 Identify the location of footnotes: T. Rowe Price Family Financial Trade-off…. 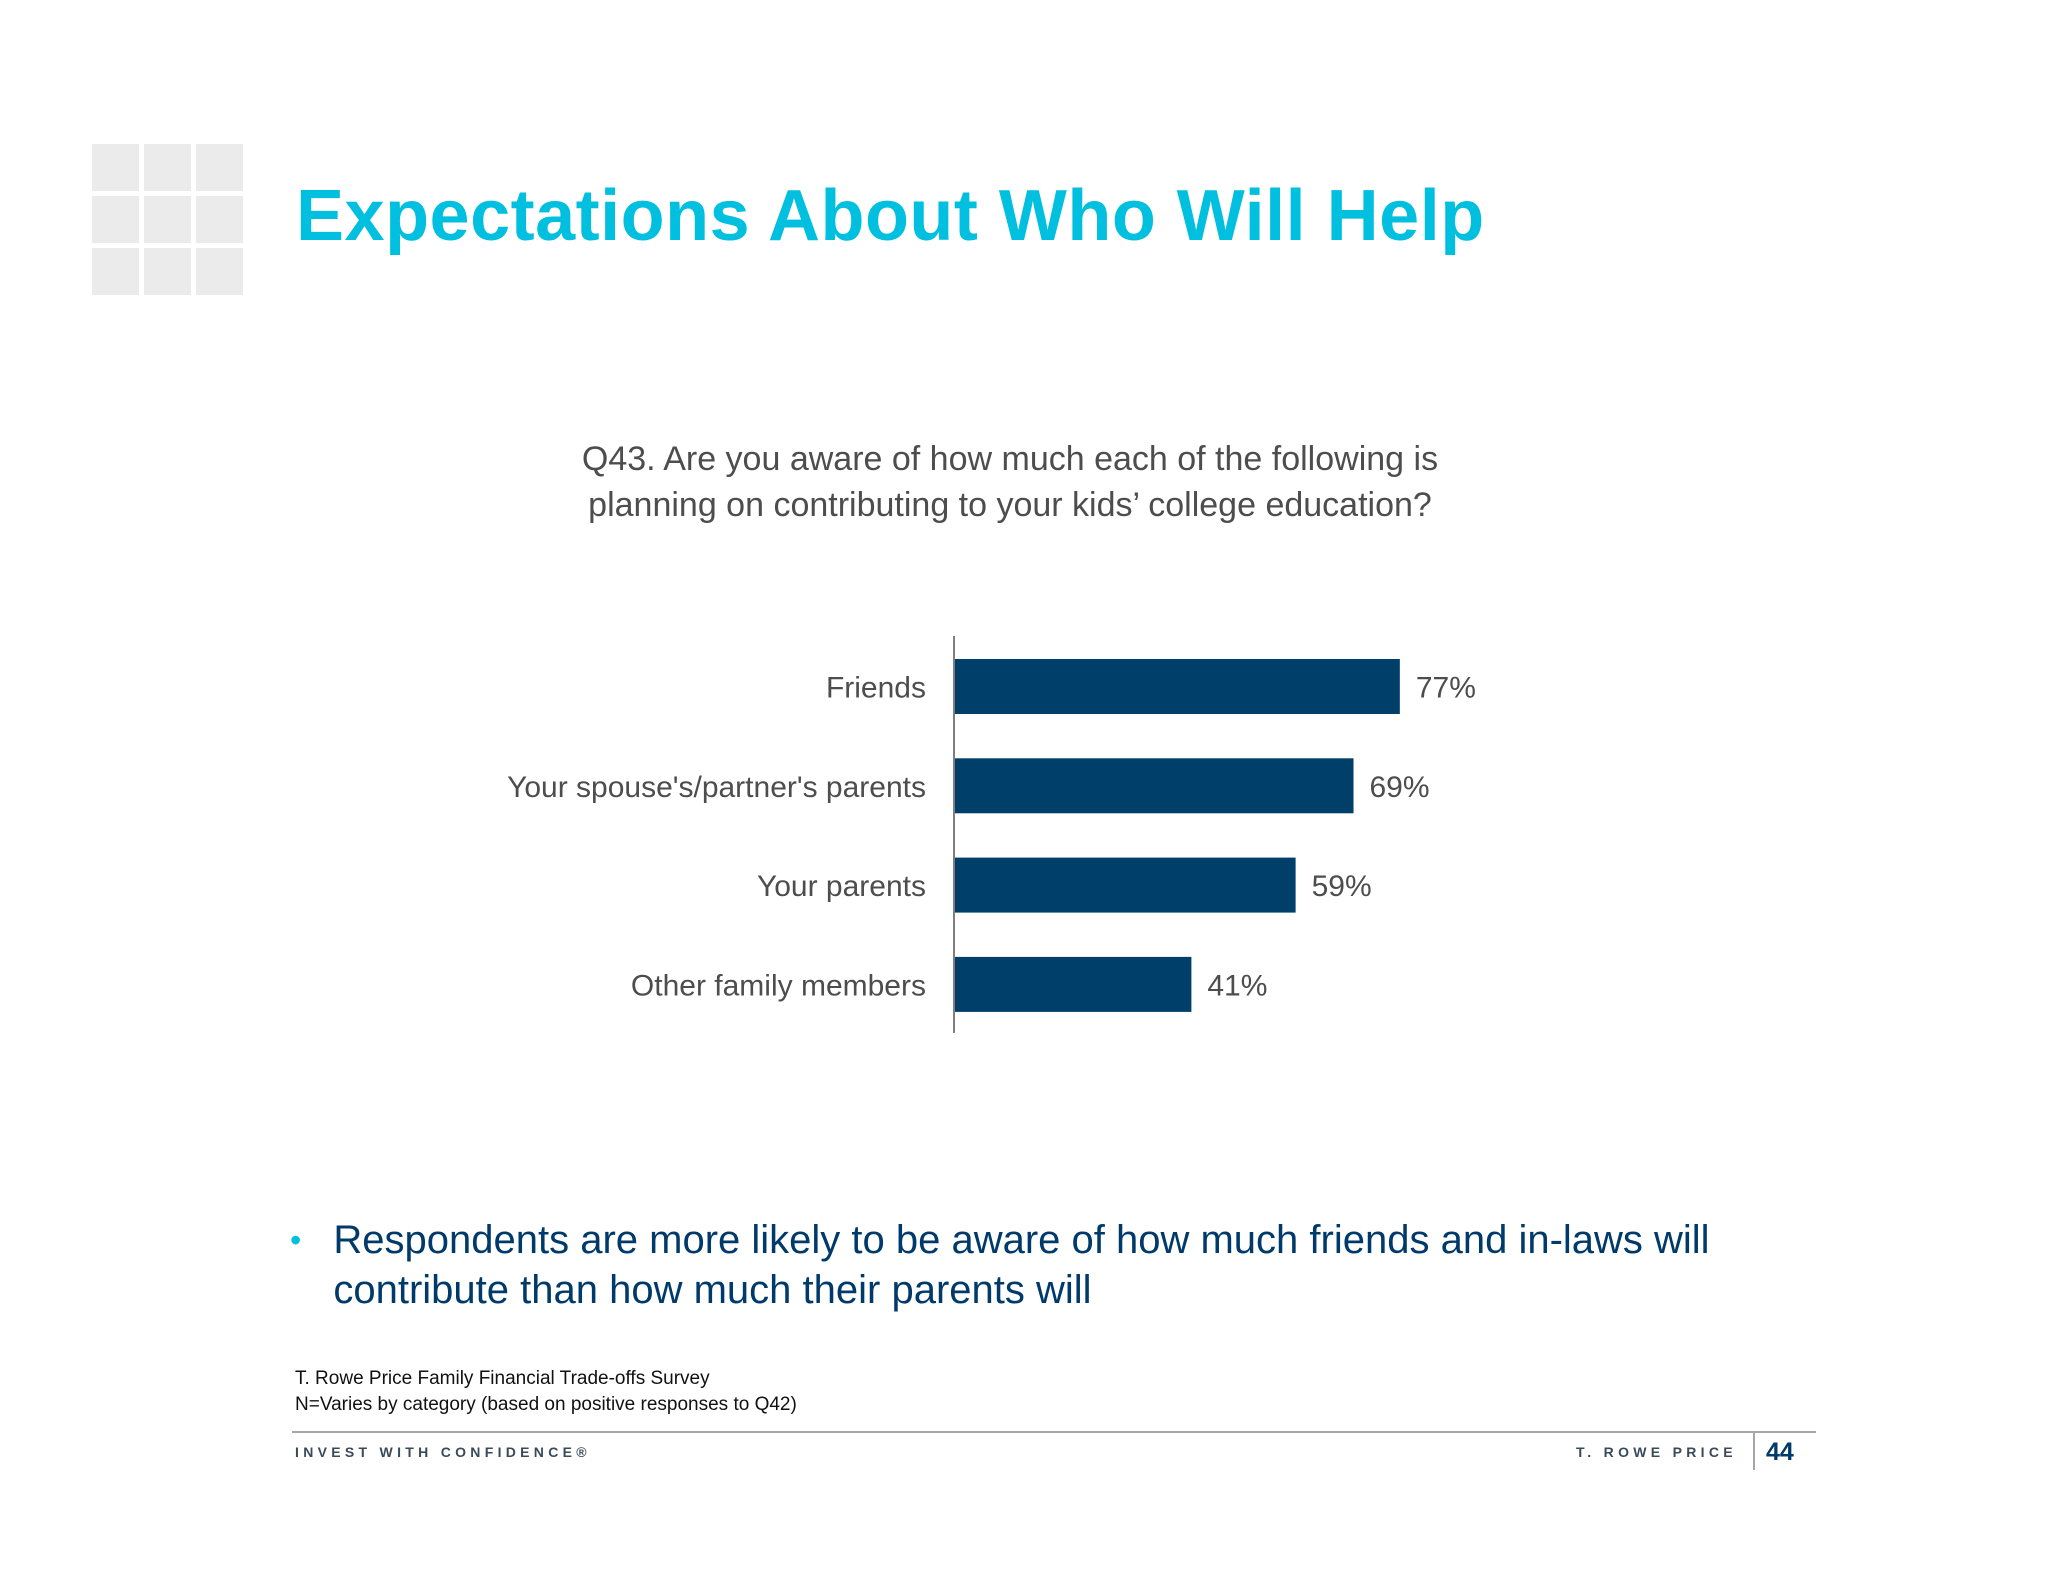
(546, 1392).